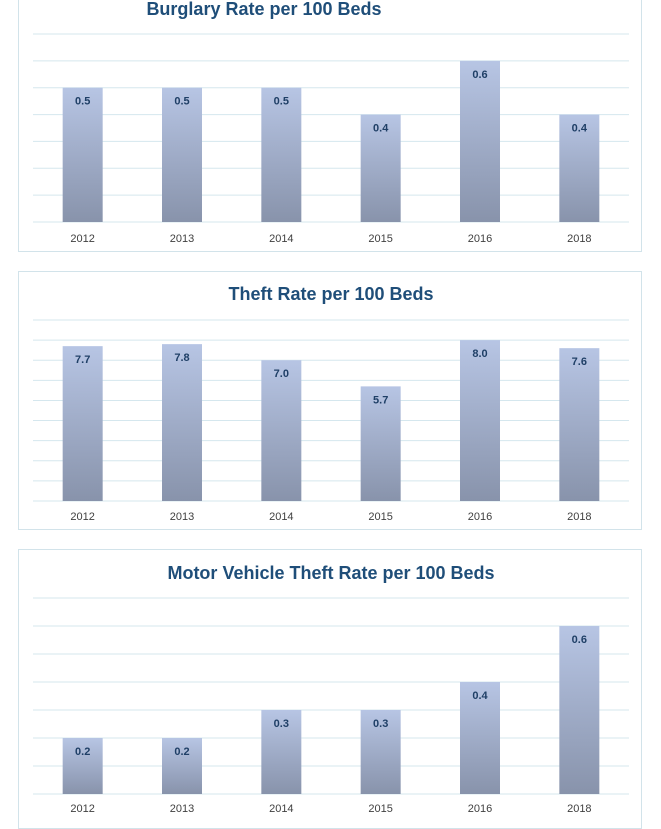  Describe the element at coordinates (579, 640) in the screenshot. I see `data-label-2018: 0.6` at that location.